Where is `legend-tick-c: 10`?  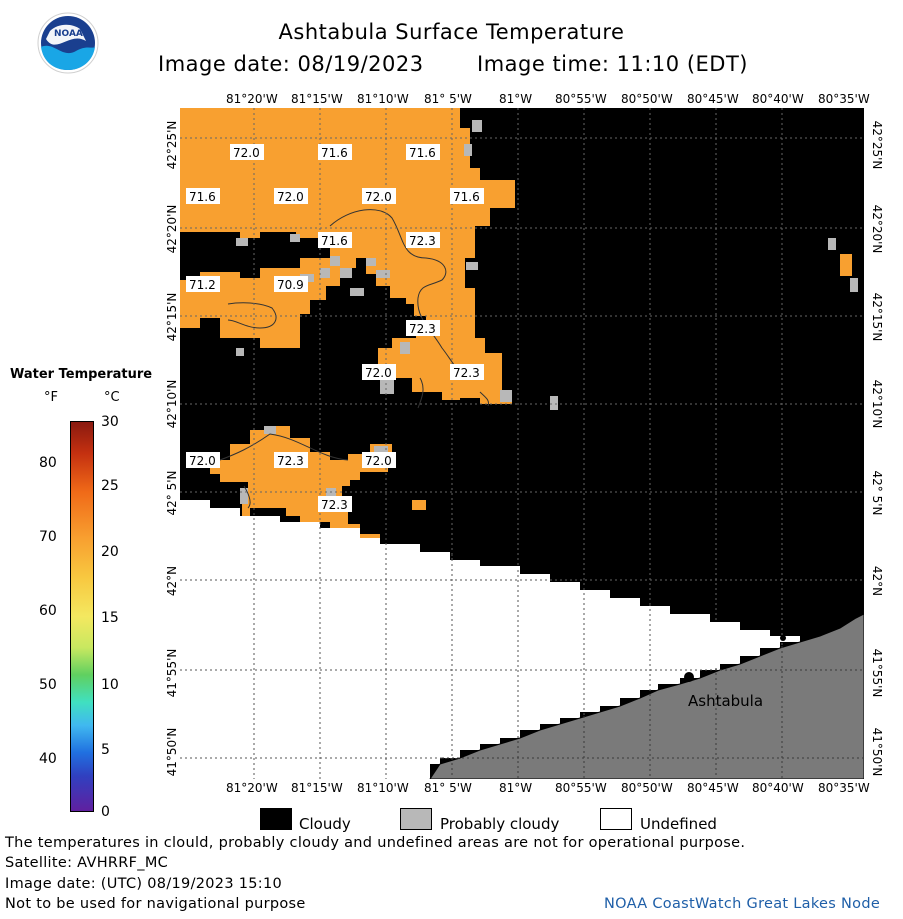 legend-tick-c: 10 is located at coordinates (110, 685).